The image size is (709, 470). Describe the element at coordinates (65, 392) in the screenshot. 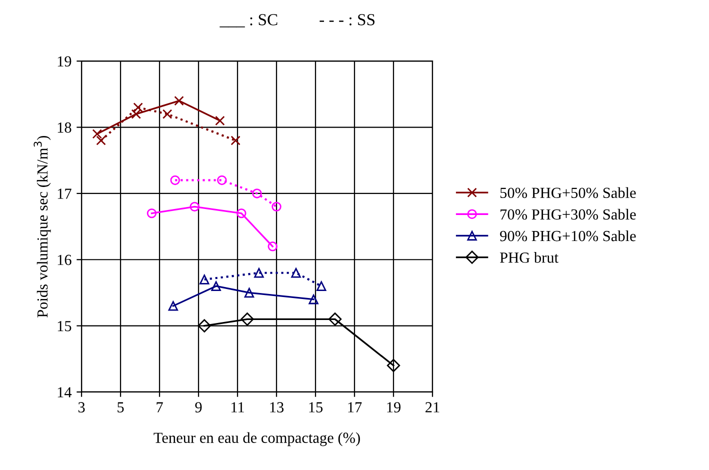

I see `y-tick-label: 14` at that location.